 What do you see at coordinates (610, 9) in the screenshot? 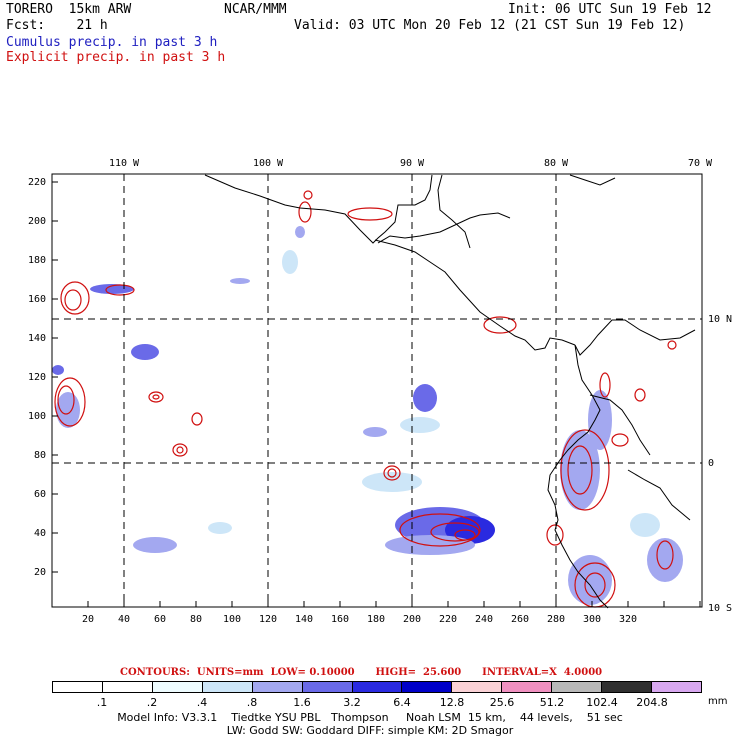
I see `init-time: Init: 06 UTC Sun 19 Feb 12` at bounding box center [610, 9].